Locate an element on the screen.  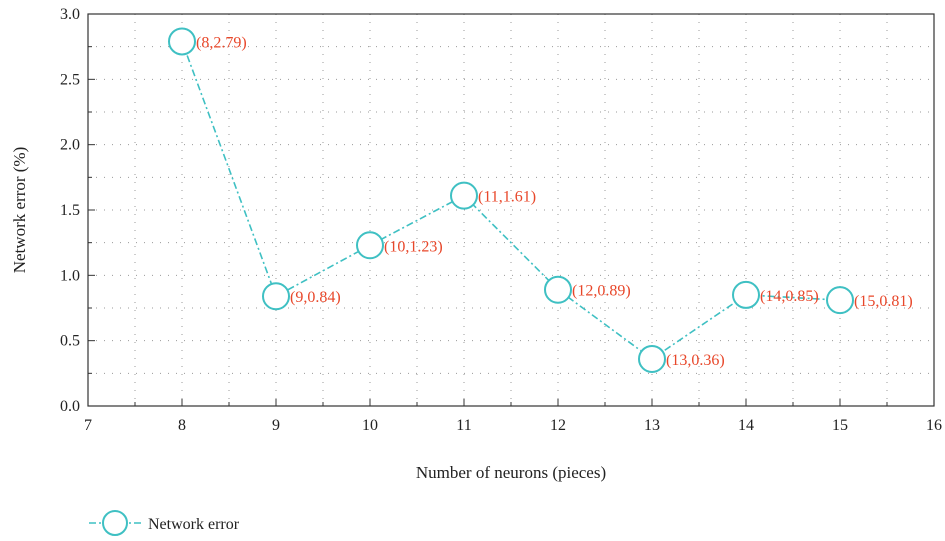
legend: Network error is located at coordinates (164, 523).